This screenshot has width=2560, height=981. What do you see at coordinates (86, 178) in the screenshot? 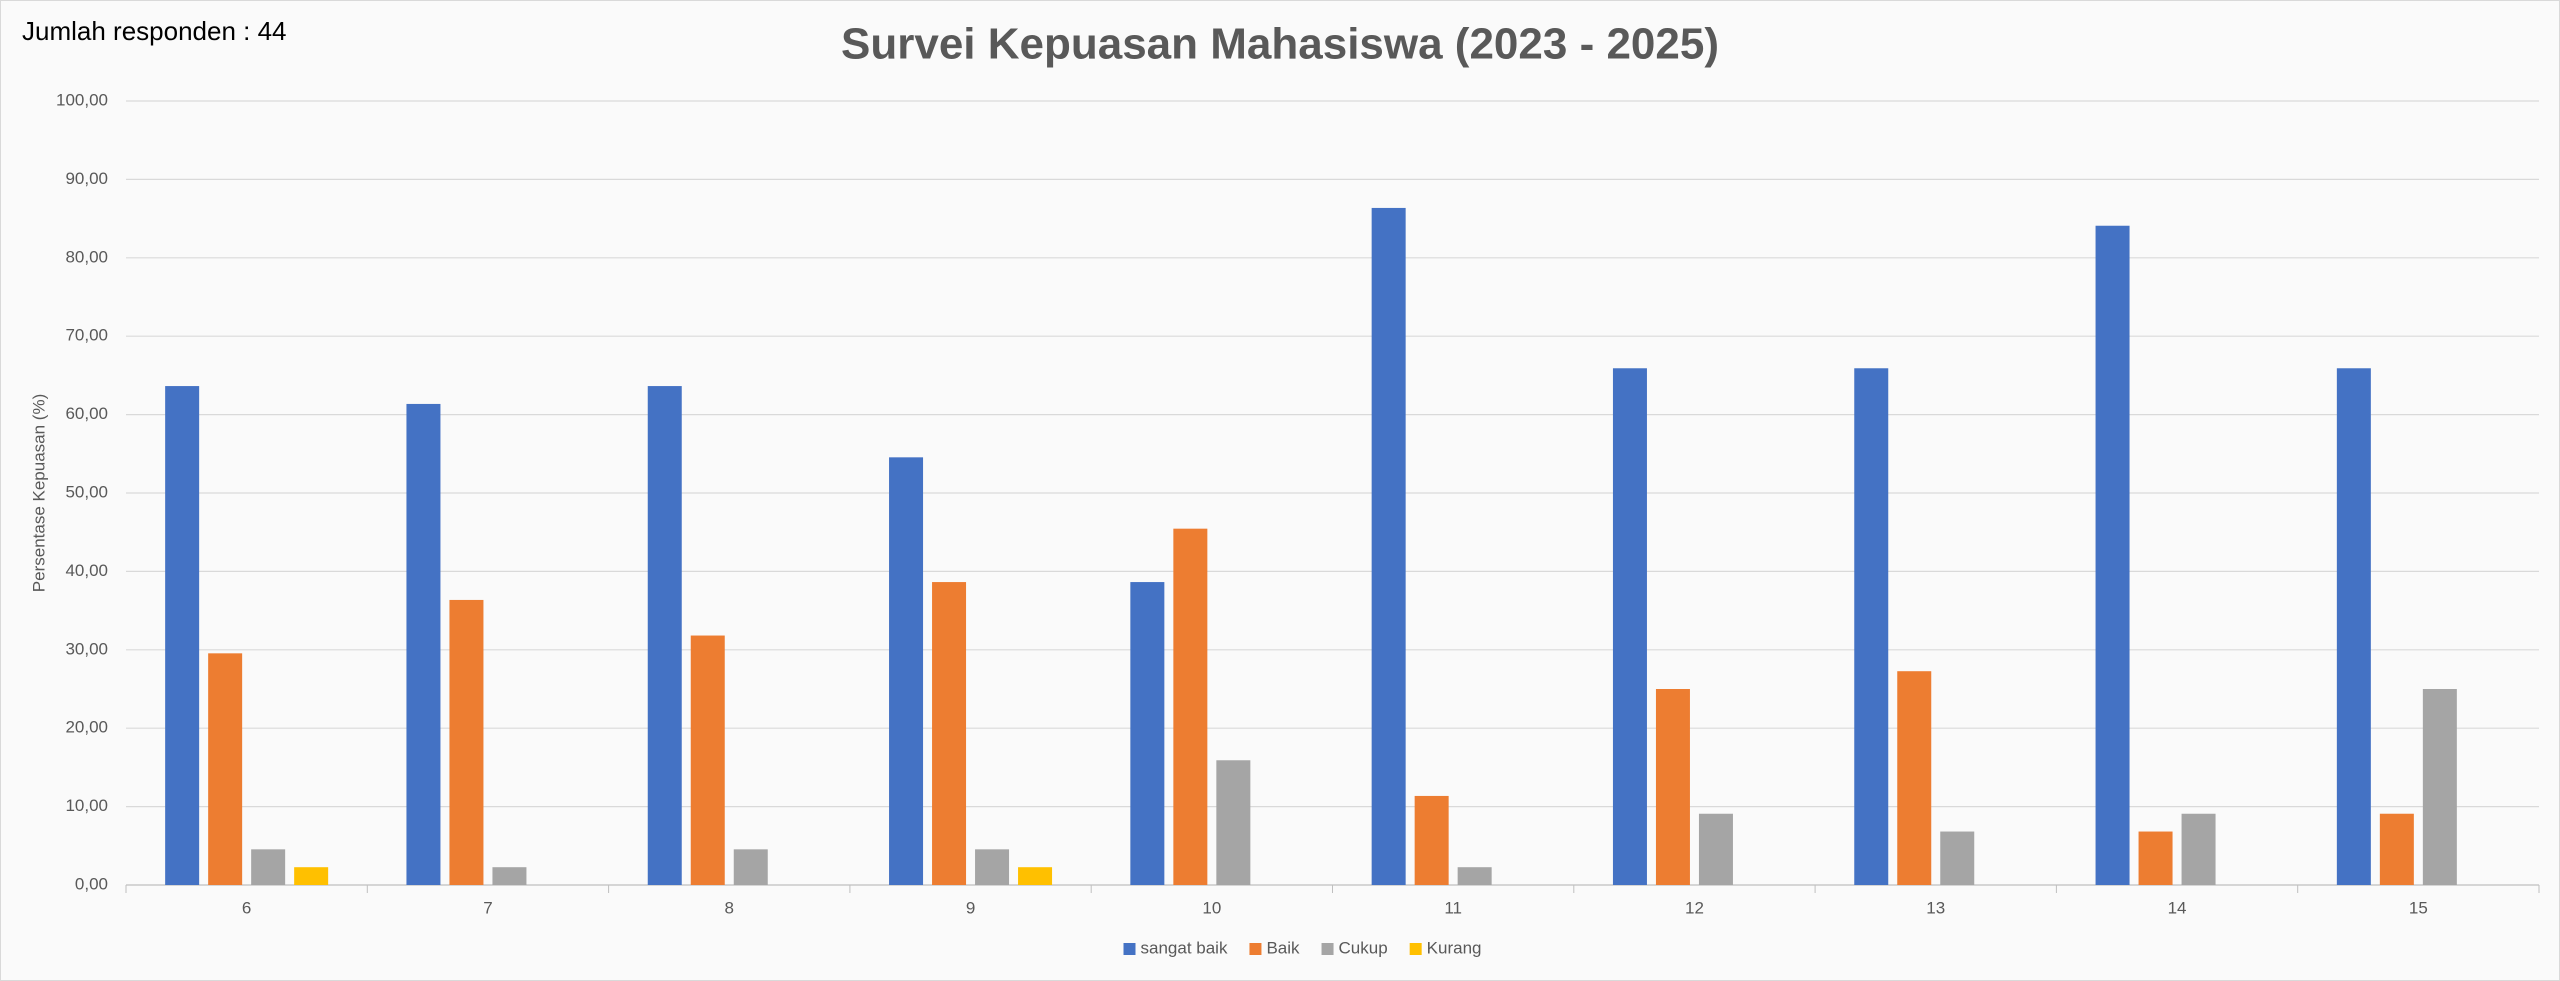
I see `y-tick-label: 90,00` at bounding box center [86, 178].